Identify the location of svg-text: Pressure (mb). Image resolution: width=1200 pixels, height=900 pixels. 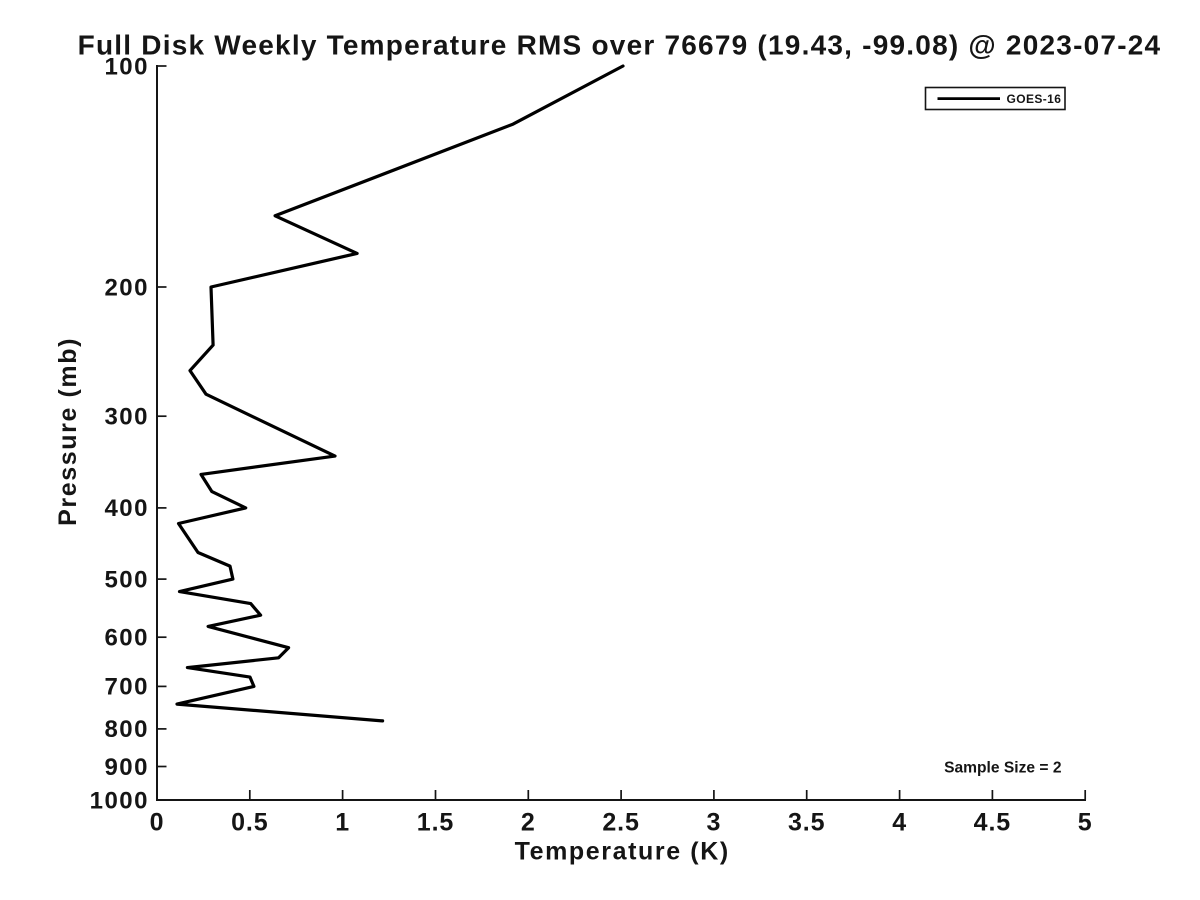
(68, 431).